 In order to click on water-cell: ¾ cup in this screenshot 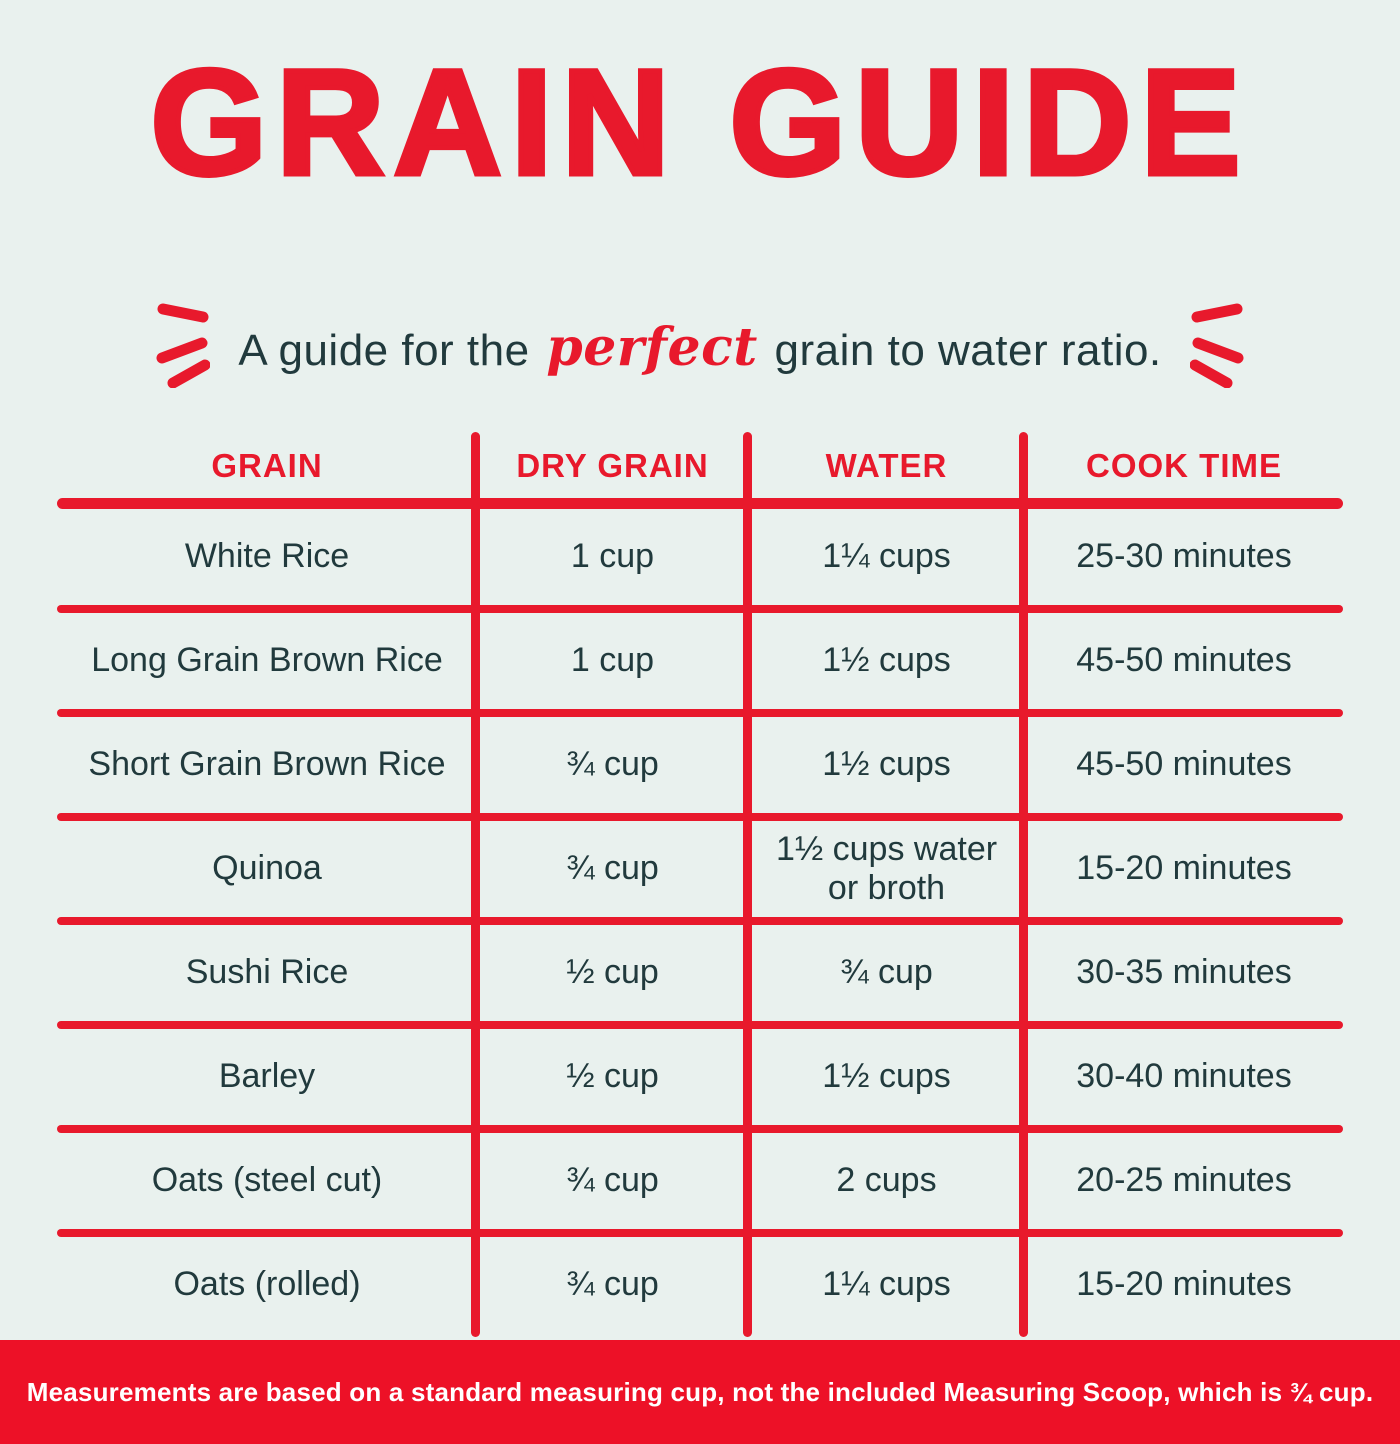, I will do `click(886, 972)`.